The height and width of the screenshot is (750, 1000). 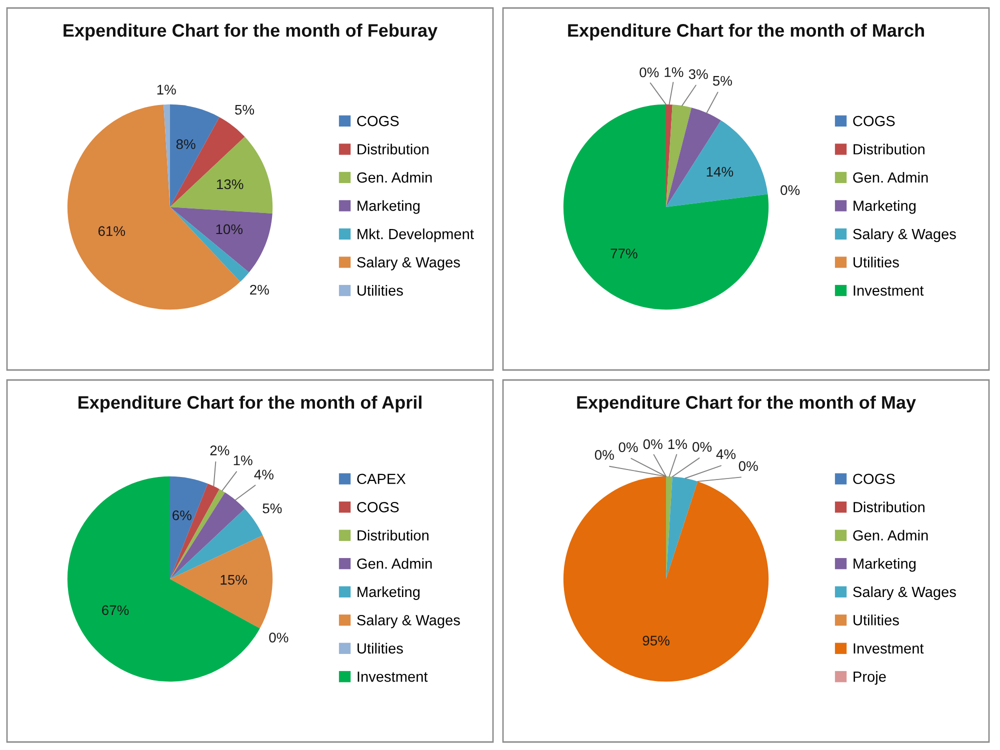 What do you see at coordinates (416, 235) in the screenshot?
I see `legend-label: Mkt. Development` at bounding box center [416, 235].